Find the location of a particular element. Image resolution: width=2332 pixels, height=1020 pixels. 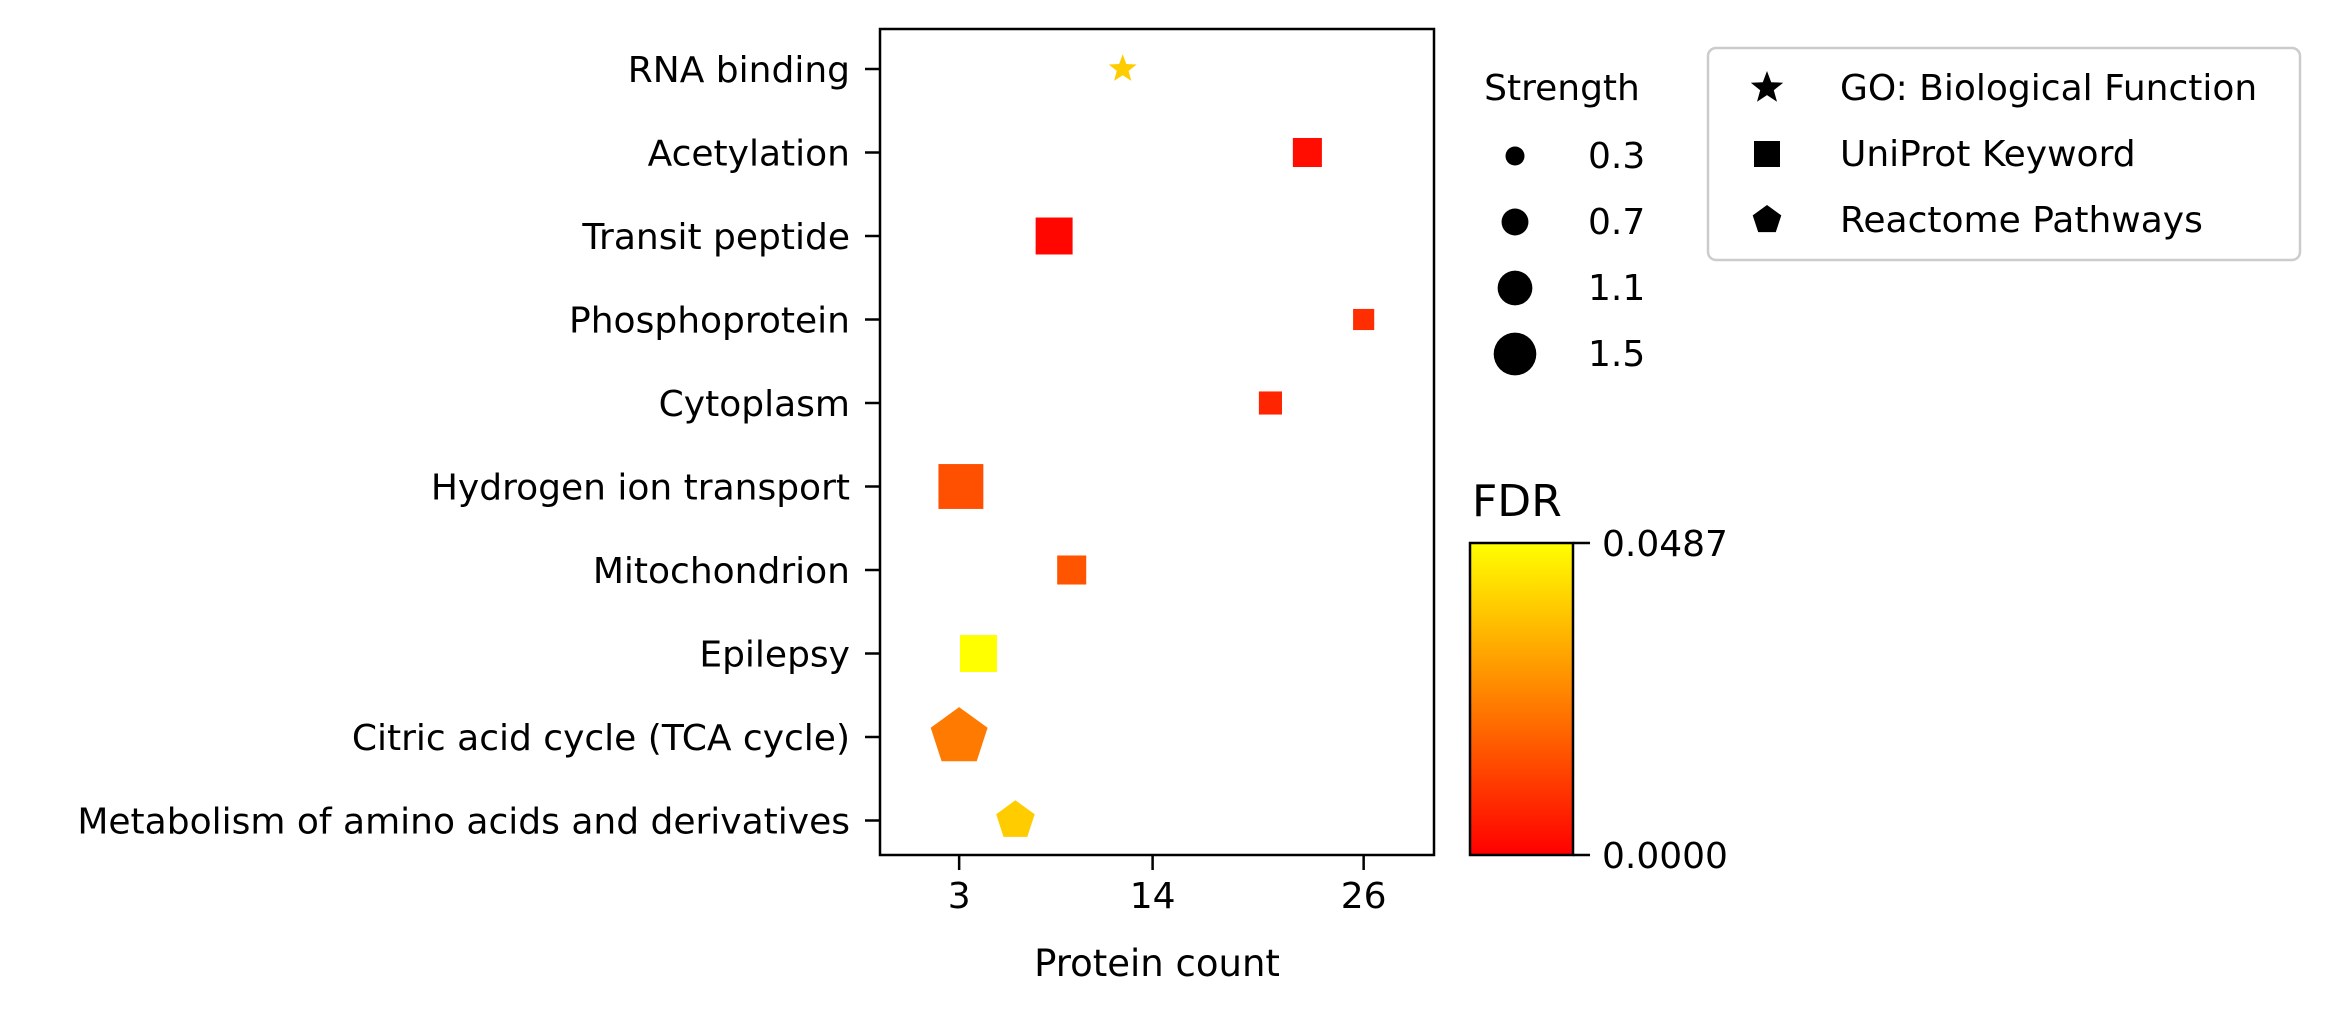

shape-legend-label-reactome-pathways: Reactome Pathways is located at coordinates (2021, 220).